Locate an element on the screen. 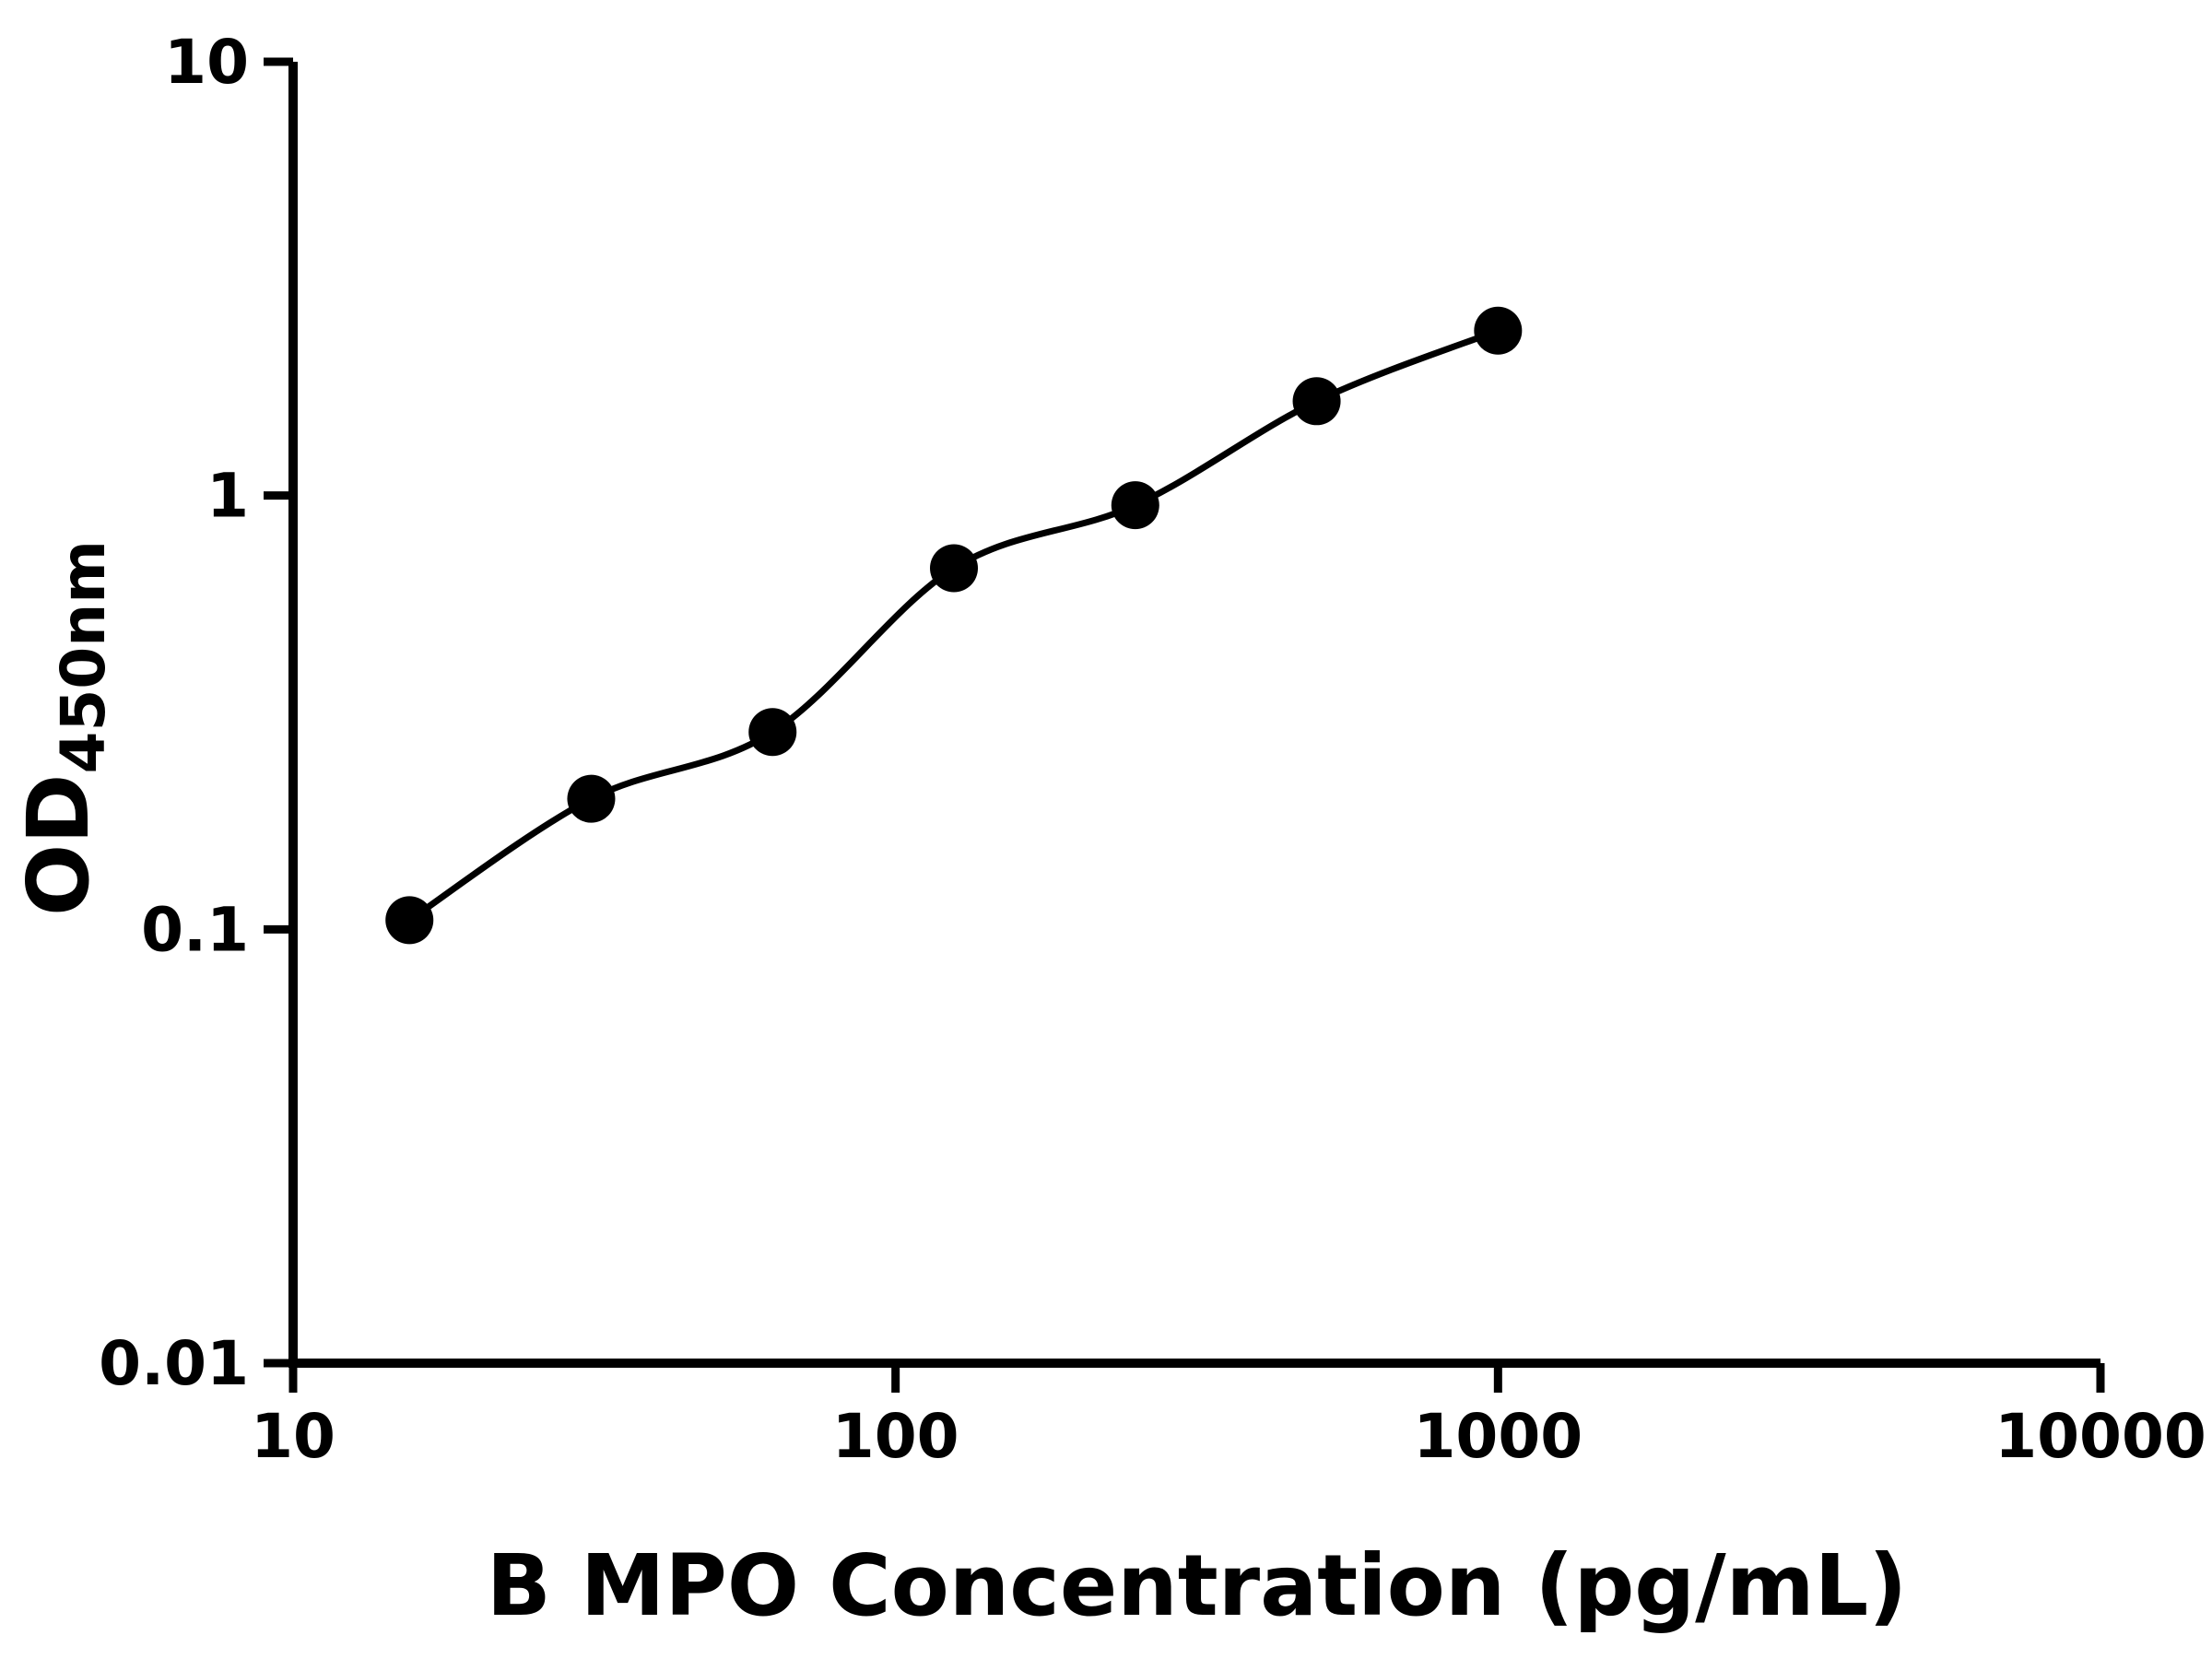 Image resolution: width=2212 pixels, height=1659 pixels. y-tick-label: 1 is located at coordinates (227, 496).